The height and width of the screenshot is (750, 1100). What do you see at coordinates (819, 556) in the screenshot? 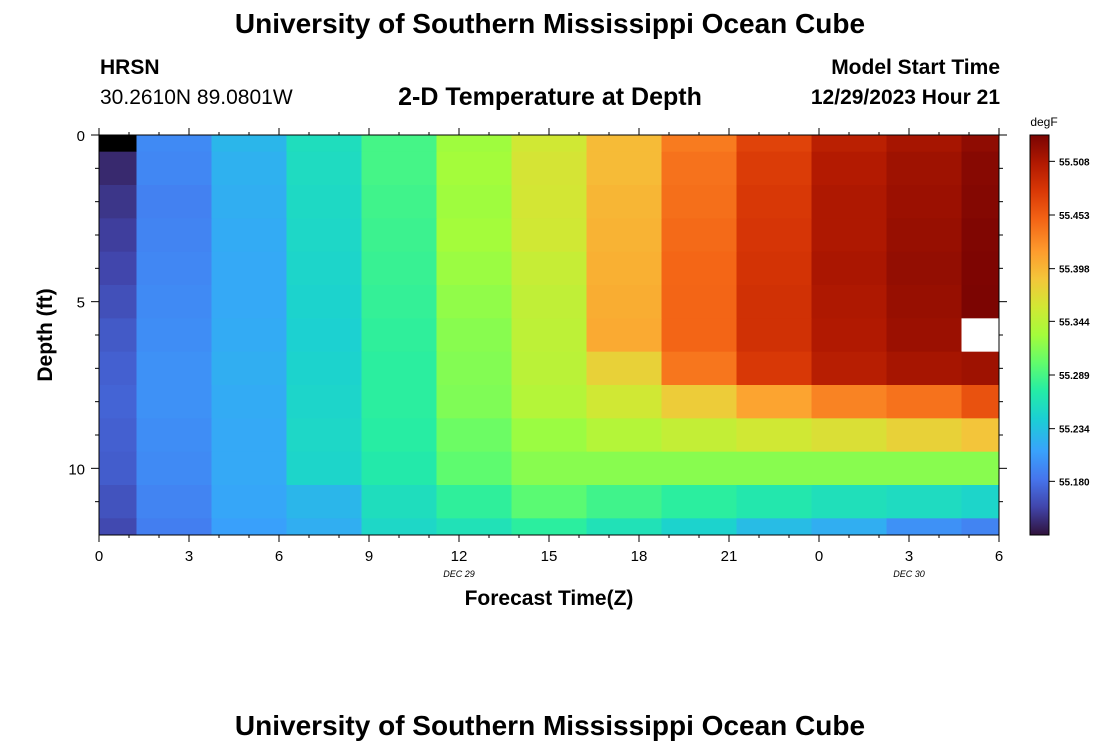
I see `x-tick-label: 0` at bounding box center [819, 556].